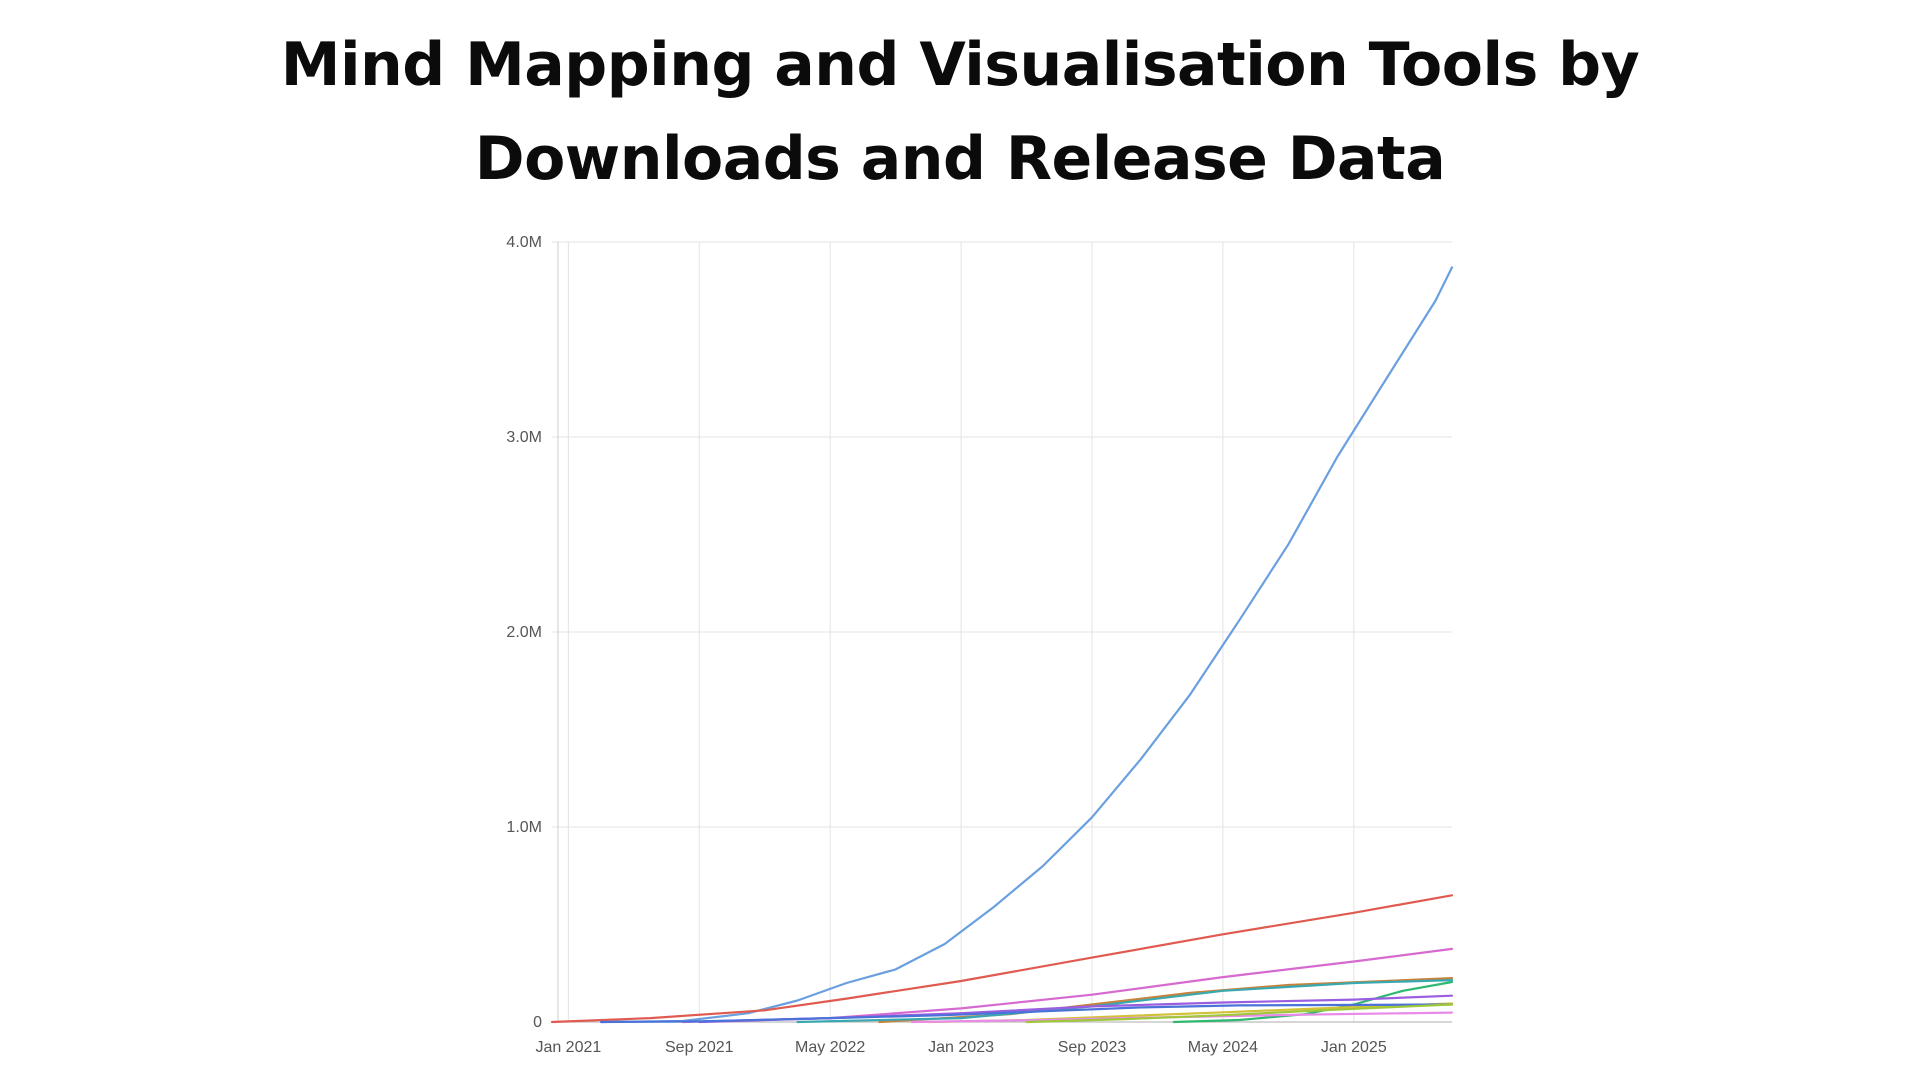 The width and height of the screenshot is (1920, 1080). I want to click on y-tick-label: 3.0M, so click(524, 437).